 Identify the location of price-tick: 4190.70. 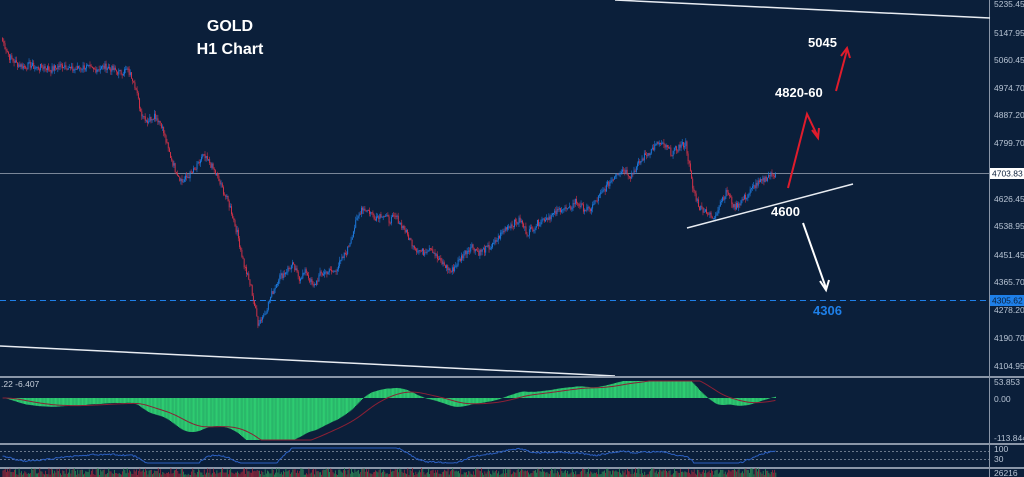
(1009, 338).